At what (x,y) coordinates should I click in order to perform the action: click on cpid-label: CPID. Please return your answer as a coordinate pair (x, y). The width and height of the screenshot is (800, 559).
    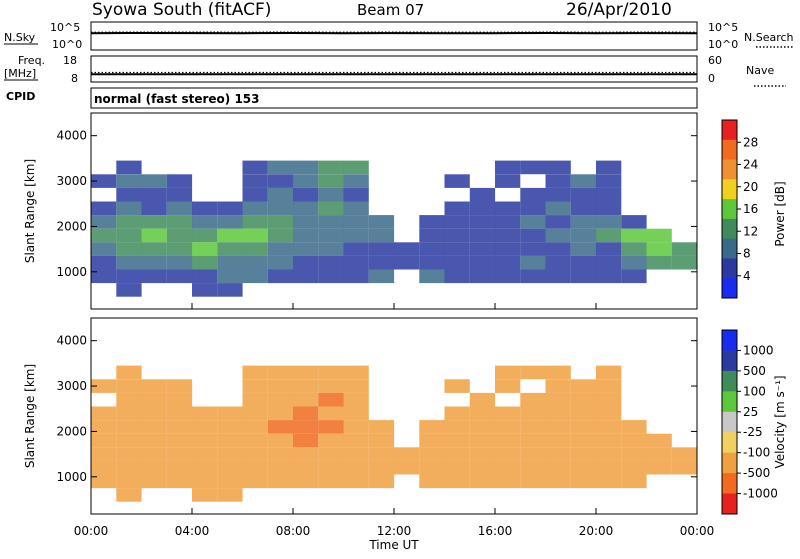
    Looking at the image, I should click on (20, 96).